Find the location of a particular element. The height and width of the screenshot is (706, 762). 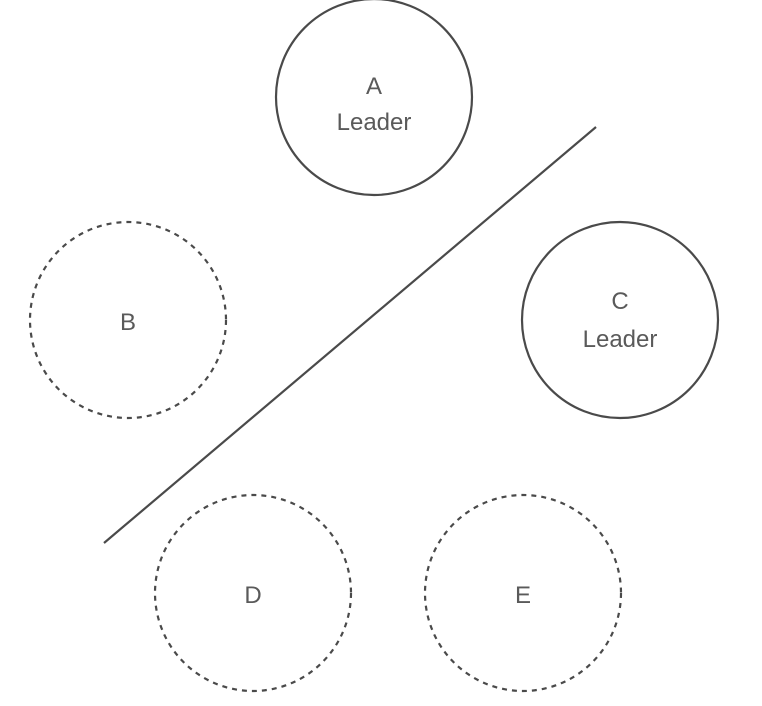

node-d: D is located at coordinates (253, 593).